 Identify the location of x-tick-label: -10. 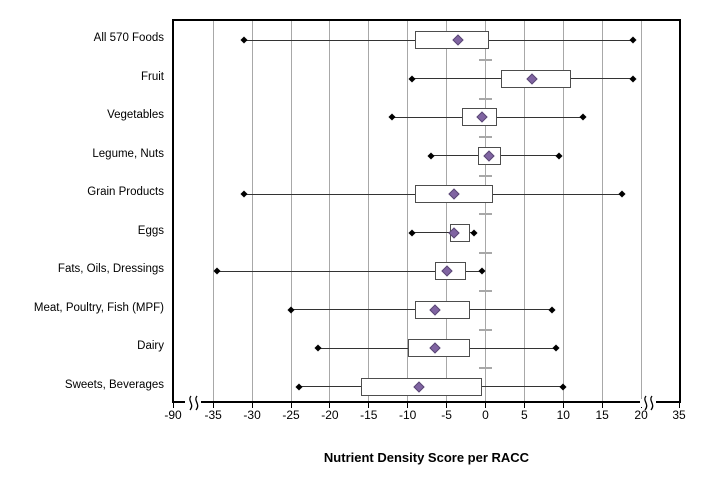
(408, 415).